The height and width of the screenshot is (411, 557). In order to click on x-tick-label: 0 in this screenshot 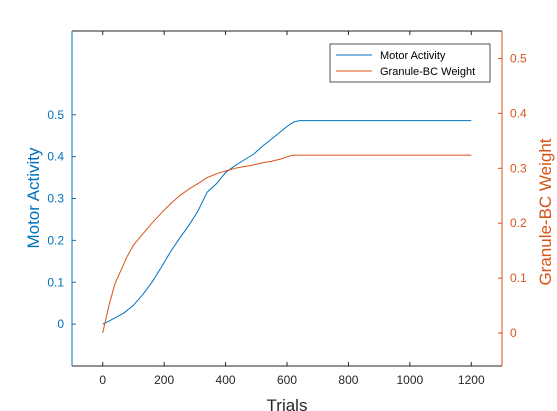, I will do `click(102, 380)`.